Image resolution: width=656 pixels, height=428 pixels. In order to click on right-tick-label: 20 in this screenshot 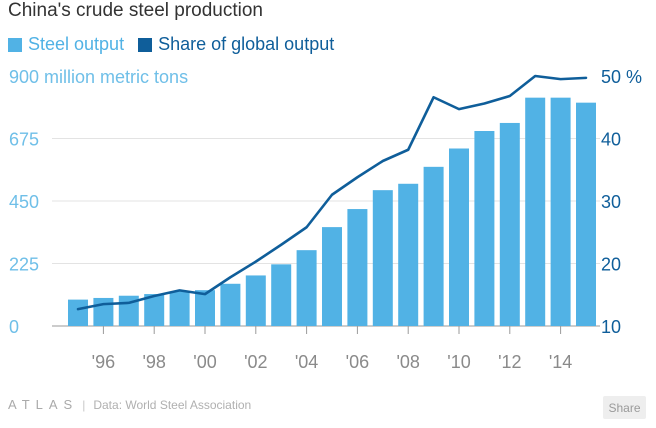, I will do `click(611, 265)`.